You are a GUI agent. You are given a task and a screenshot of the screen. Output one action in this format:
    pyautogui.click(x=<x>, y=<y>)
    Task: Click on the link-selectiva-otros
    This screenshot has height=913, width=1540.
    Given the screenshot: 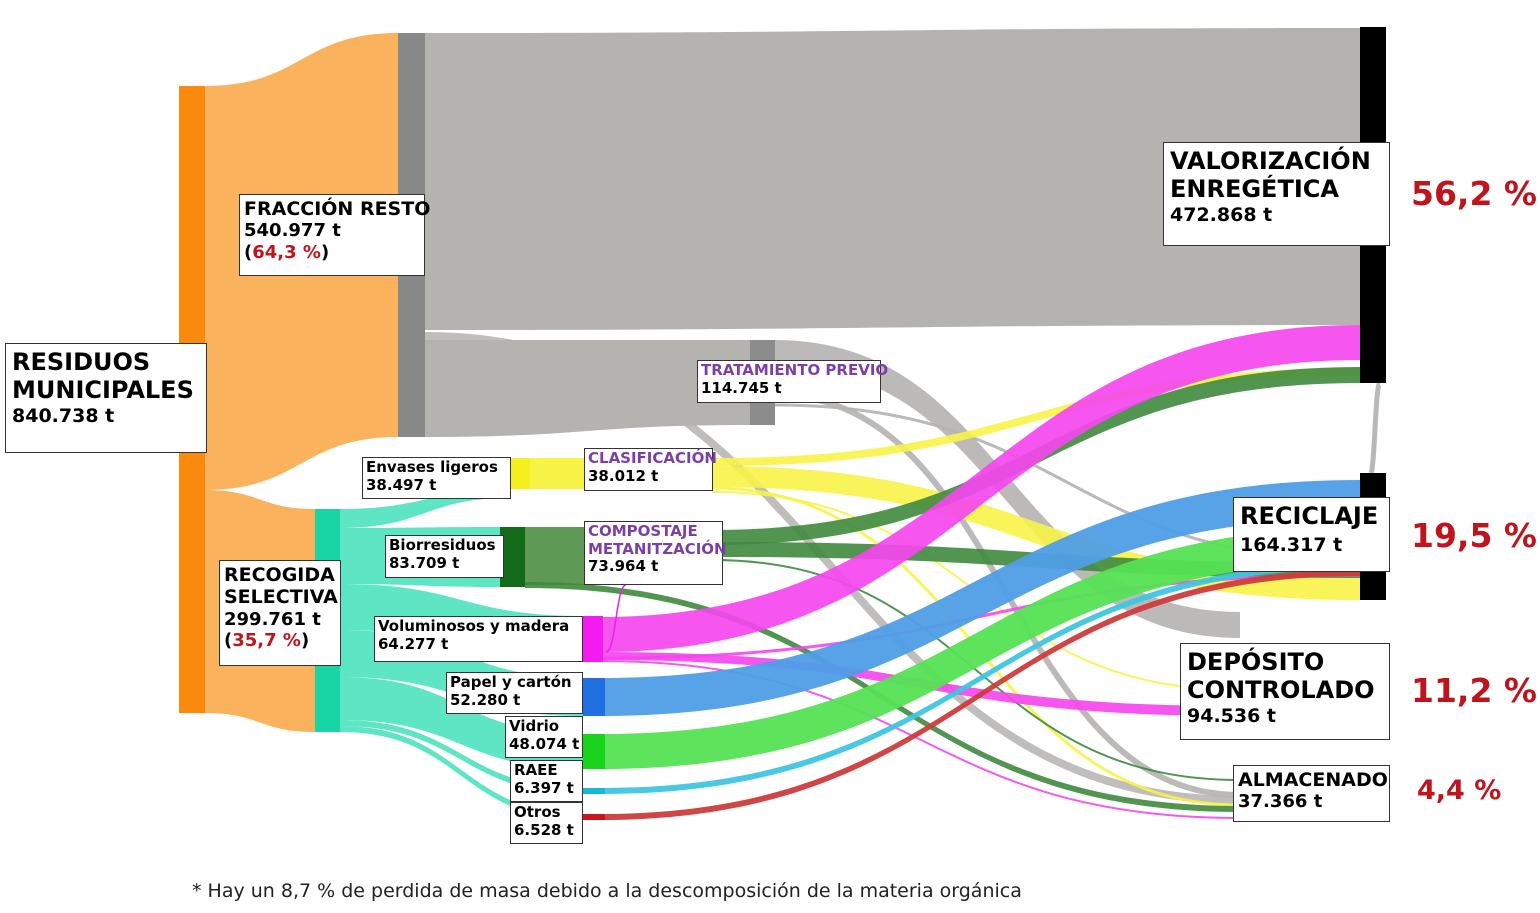 What is the action you would take?
    pyautogui.click(x=461, y=773)
    